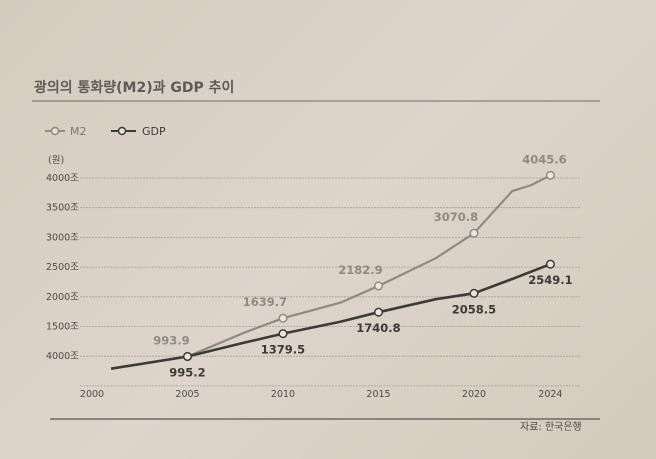  Describe the element at coordinates (474, 309) in the screenshot. I see `data-label: 2058.5` at that location.